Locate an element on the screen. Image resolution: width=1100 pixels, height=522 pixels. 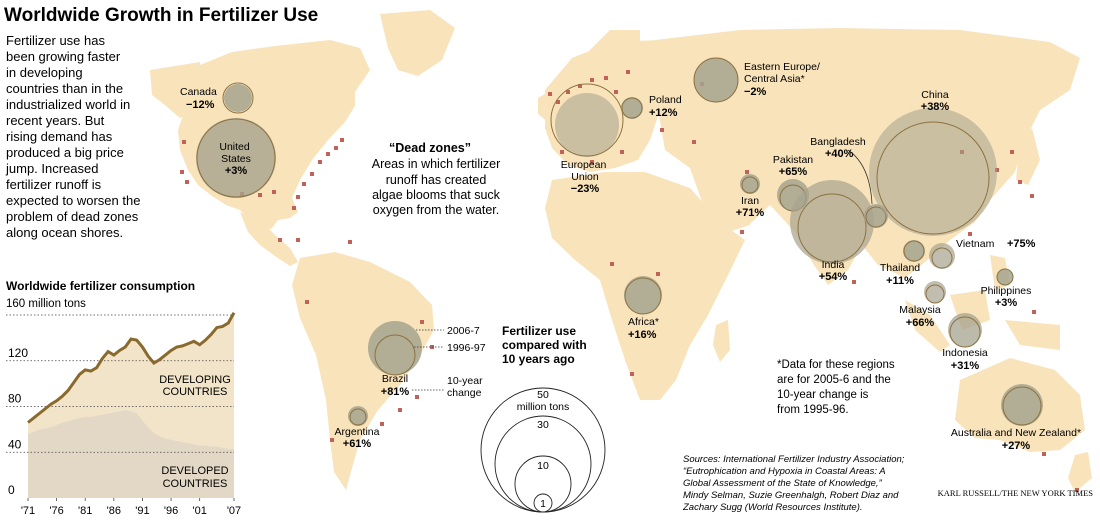
africa-circle-recent is located at coordinates (643, 295).